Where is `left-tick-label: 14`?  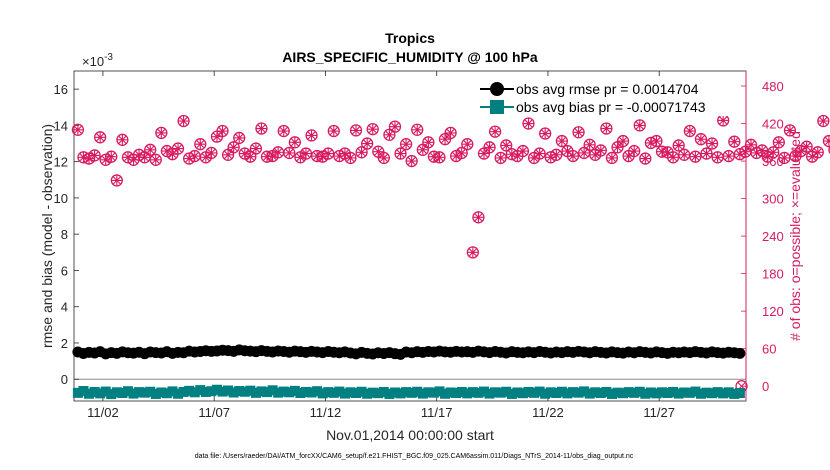
left-tick-label: 14 is located at coordinates (61, 125).